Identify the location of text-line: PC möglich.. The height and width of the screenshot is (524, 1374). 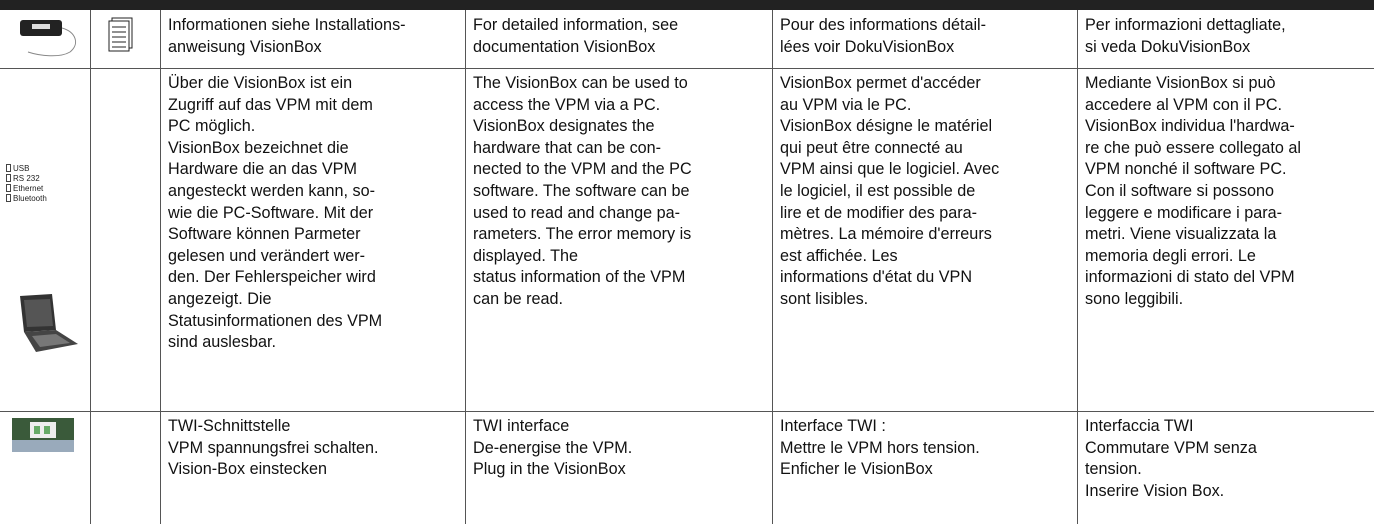
(212, 126).